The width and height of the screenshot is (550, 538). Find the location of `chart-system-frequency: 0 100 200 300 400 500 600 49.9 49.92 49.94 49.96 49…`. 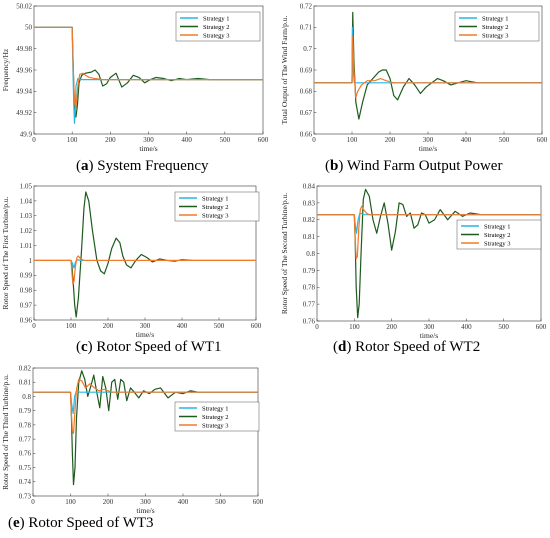

chart-system-frequency: 0 100 200 300 400 500 600 49.9 49.92 49.94 49.96 49… is located at coordinates (135, 77).